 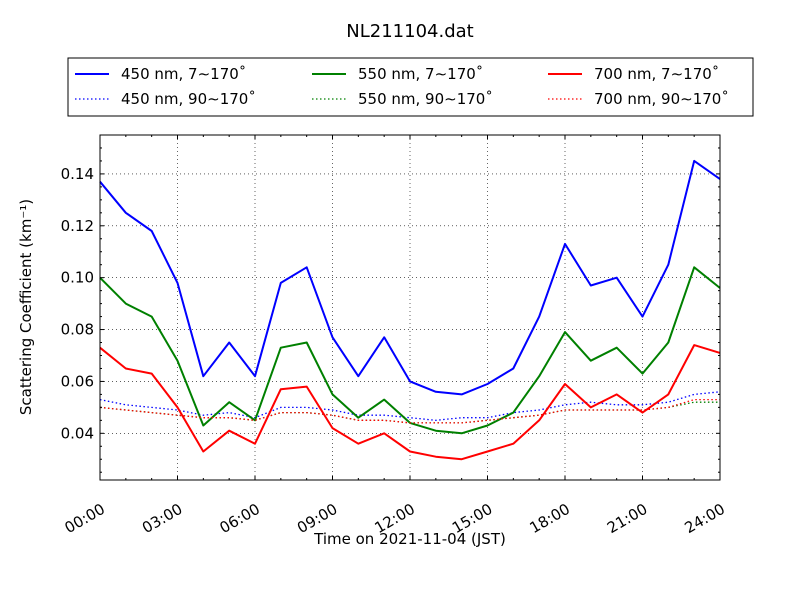 What do you see at coordinates (85, 518) in the screenshot?
I see `x-tick-label: 00:00` at bounding box center [85, 518].